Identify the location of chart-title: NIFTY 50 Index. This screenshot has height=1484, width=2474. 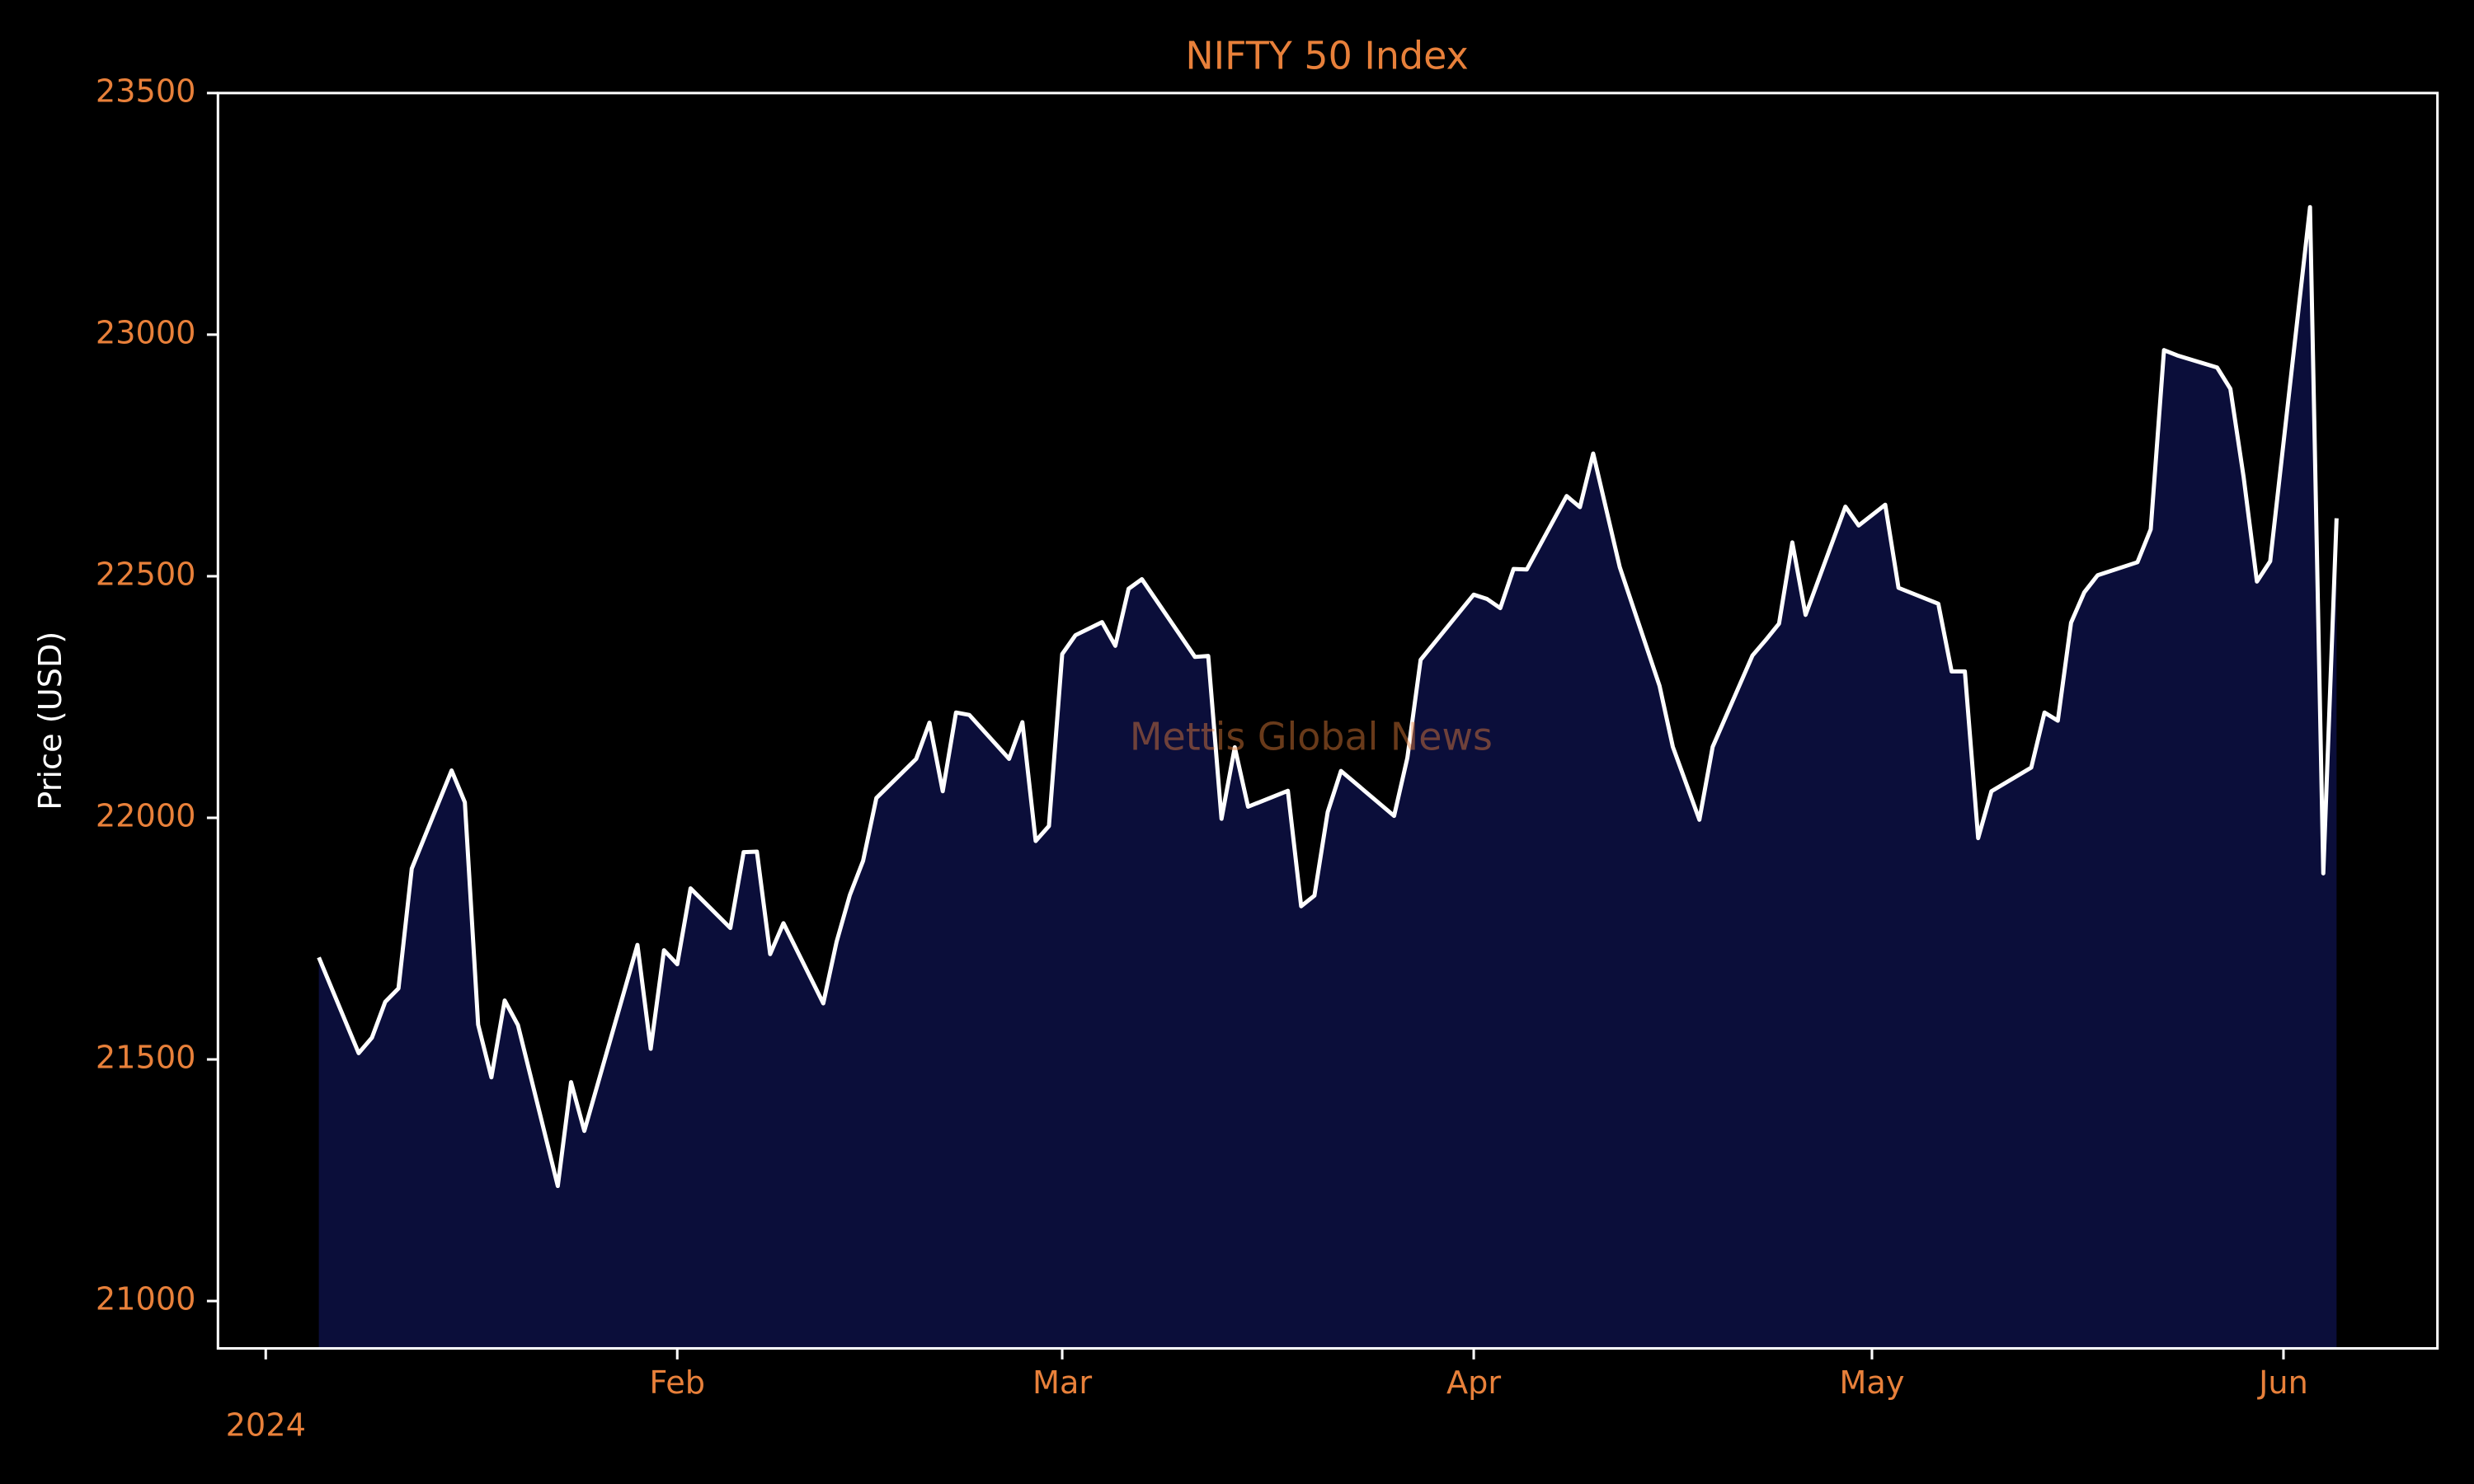
(1326, 55).